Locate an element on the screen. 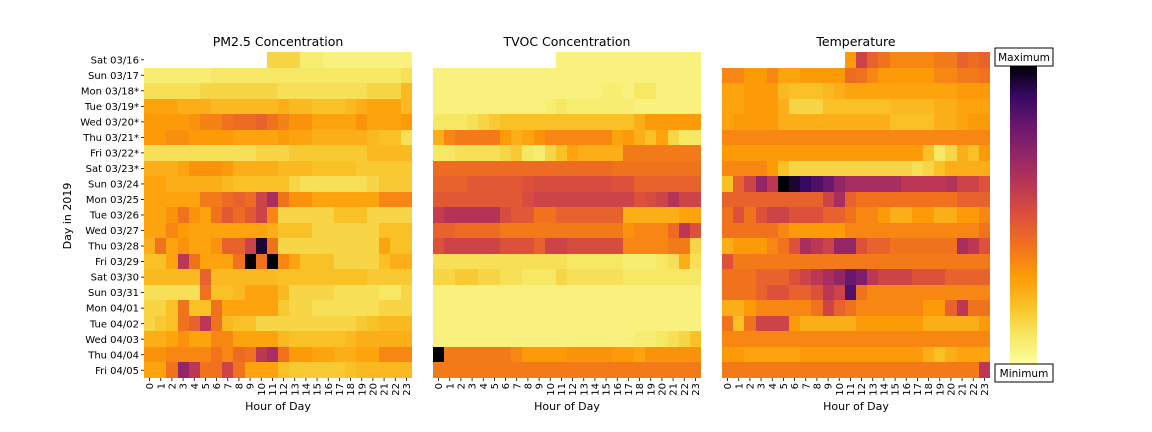 Image resolution: width=1152 pixels, height=432 pixels. x-axis-label: Hour of Day is located at coordinates (856, 406).